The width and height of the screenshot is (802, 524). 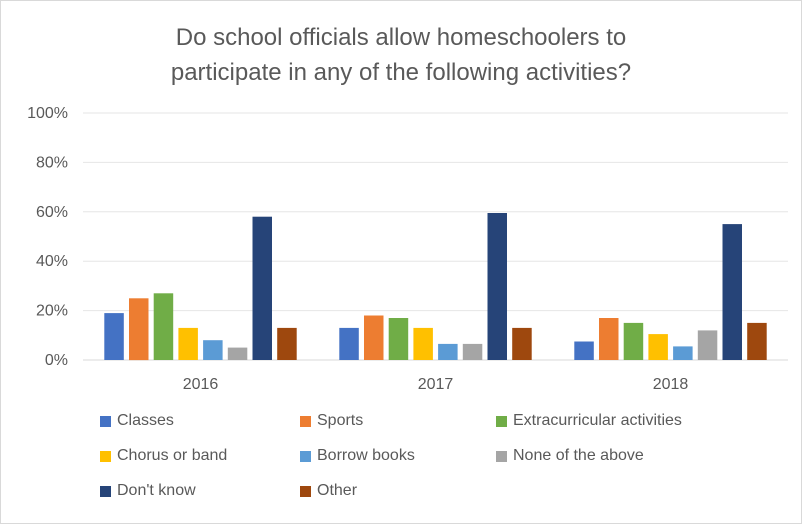 I want to click on bar-none-of-the-above-2016, so click(x=237, y=353).